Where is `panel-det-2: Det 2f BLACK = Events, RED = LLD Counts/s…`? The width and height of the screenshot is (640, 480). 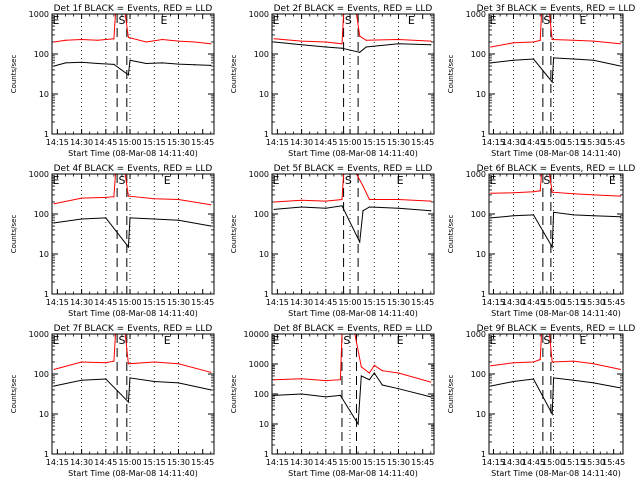 panel-det-2: Det 2f BLACK = Events, RED = LLD Counts/s… is located at coordinates (332, 81).